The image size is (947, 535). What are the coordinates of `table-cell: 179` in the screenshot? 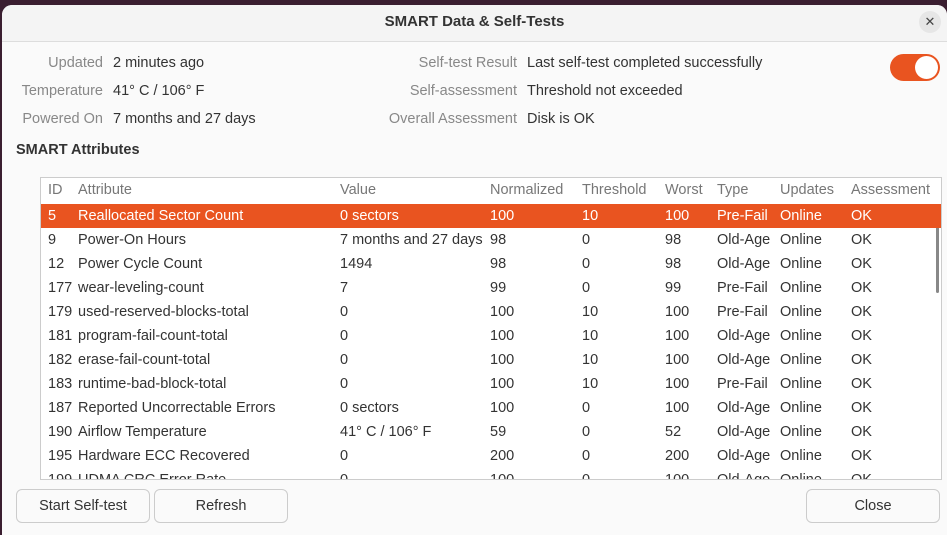 It's located at (60, 312).